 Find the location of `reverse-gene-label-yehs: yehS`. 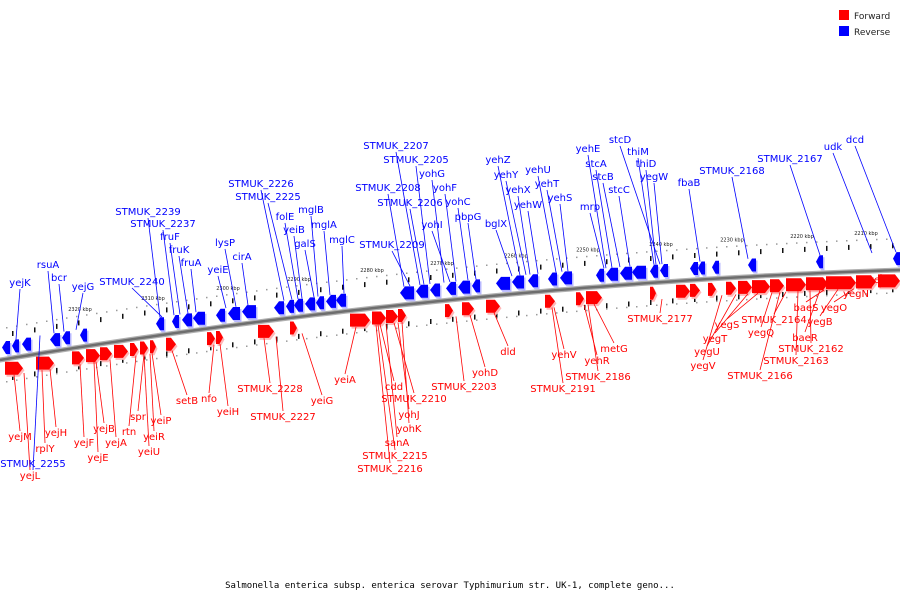

reverse-gene-label-yehs: yehS is located at coordinates (560, 198).